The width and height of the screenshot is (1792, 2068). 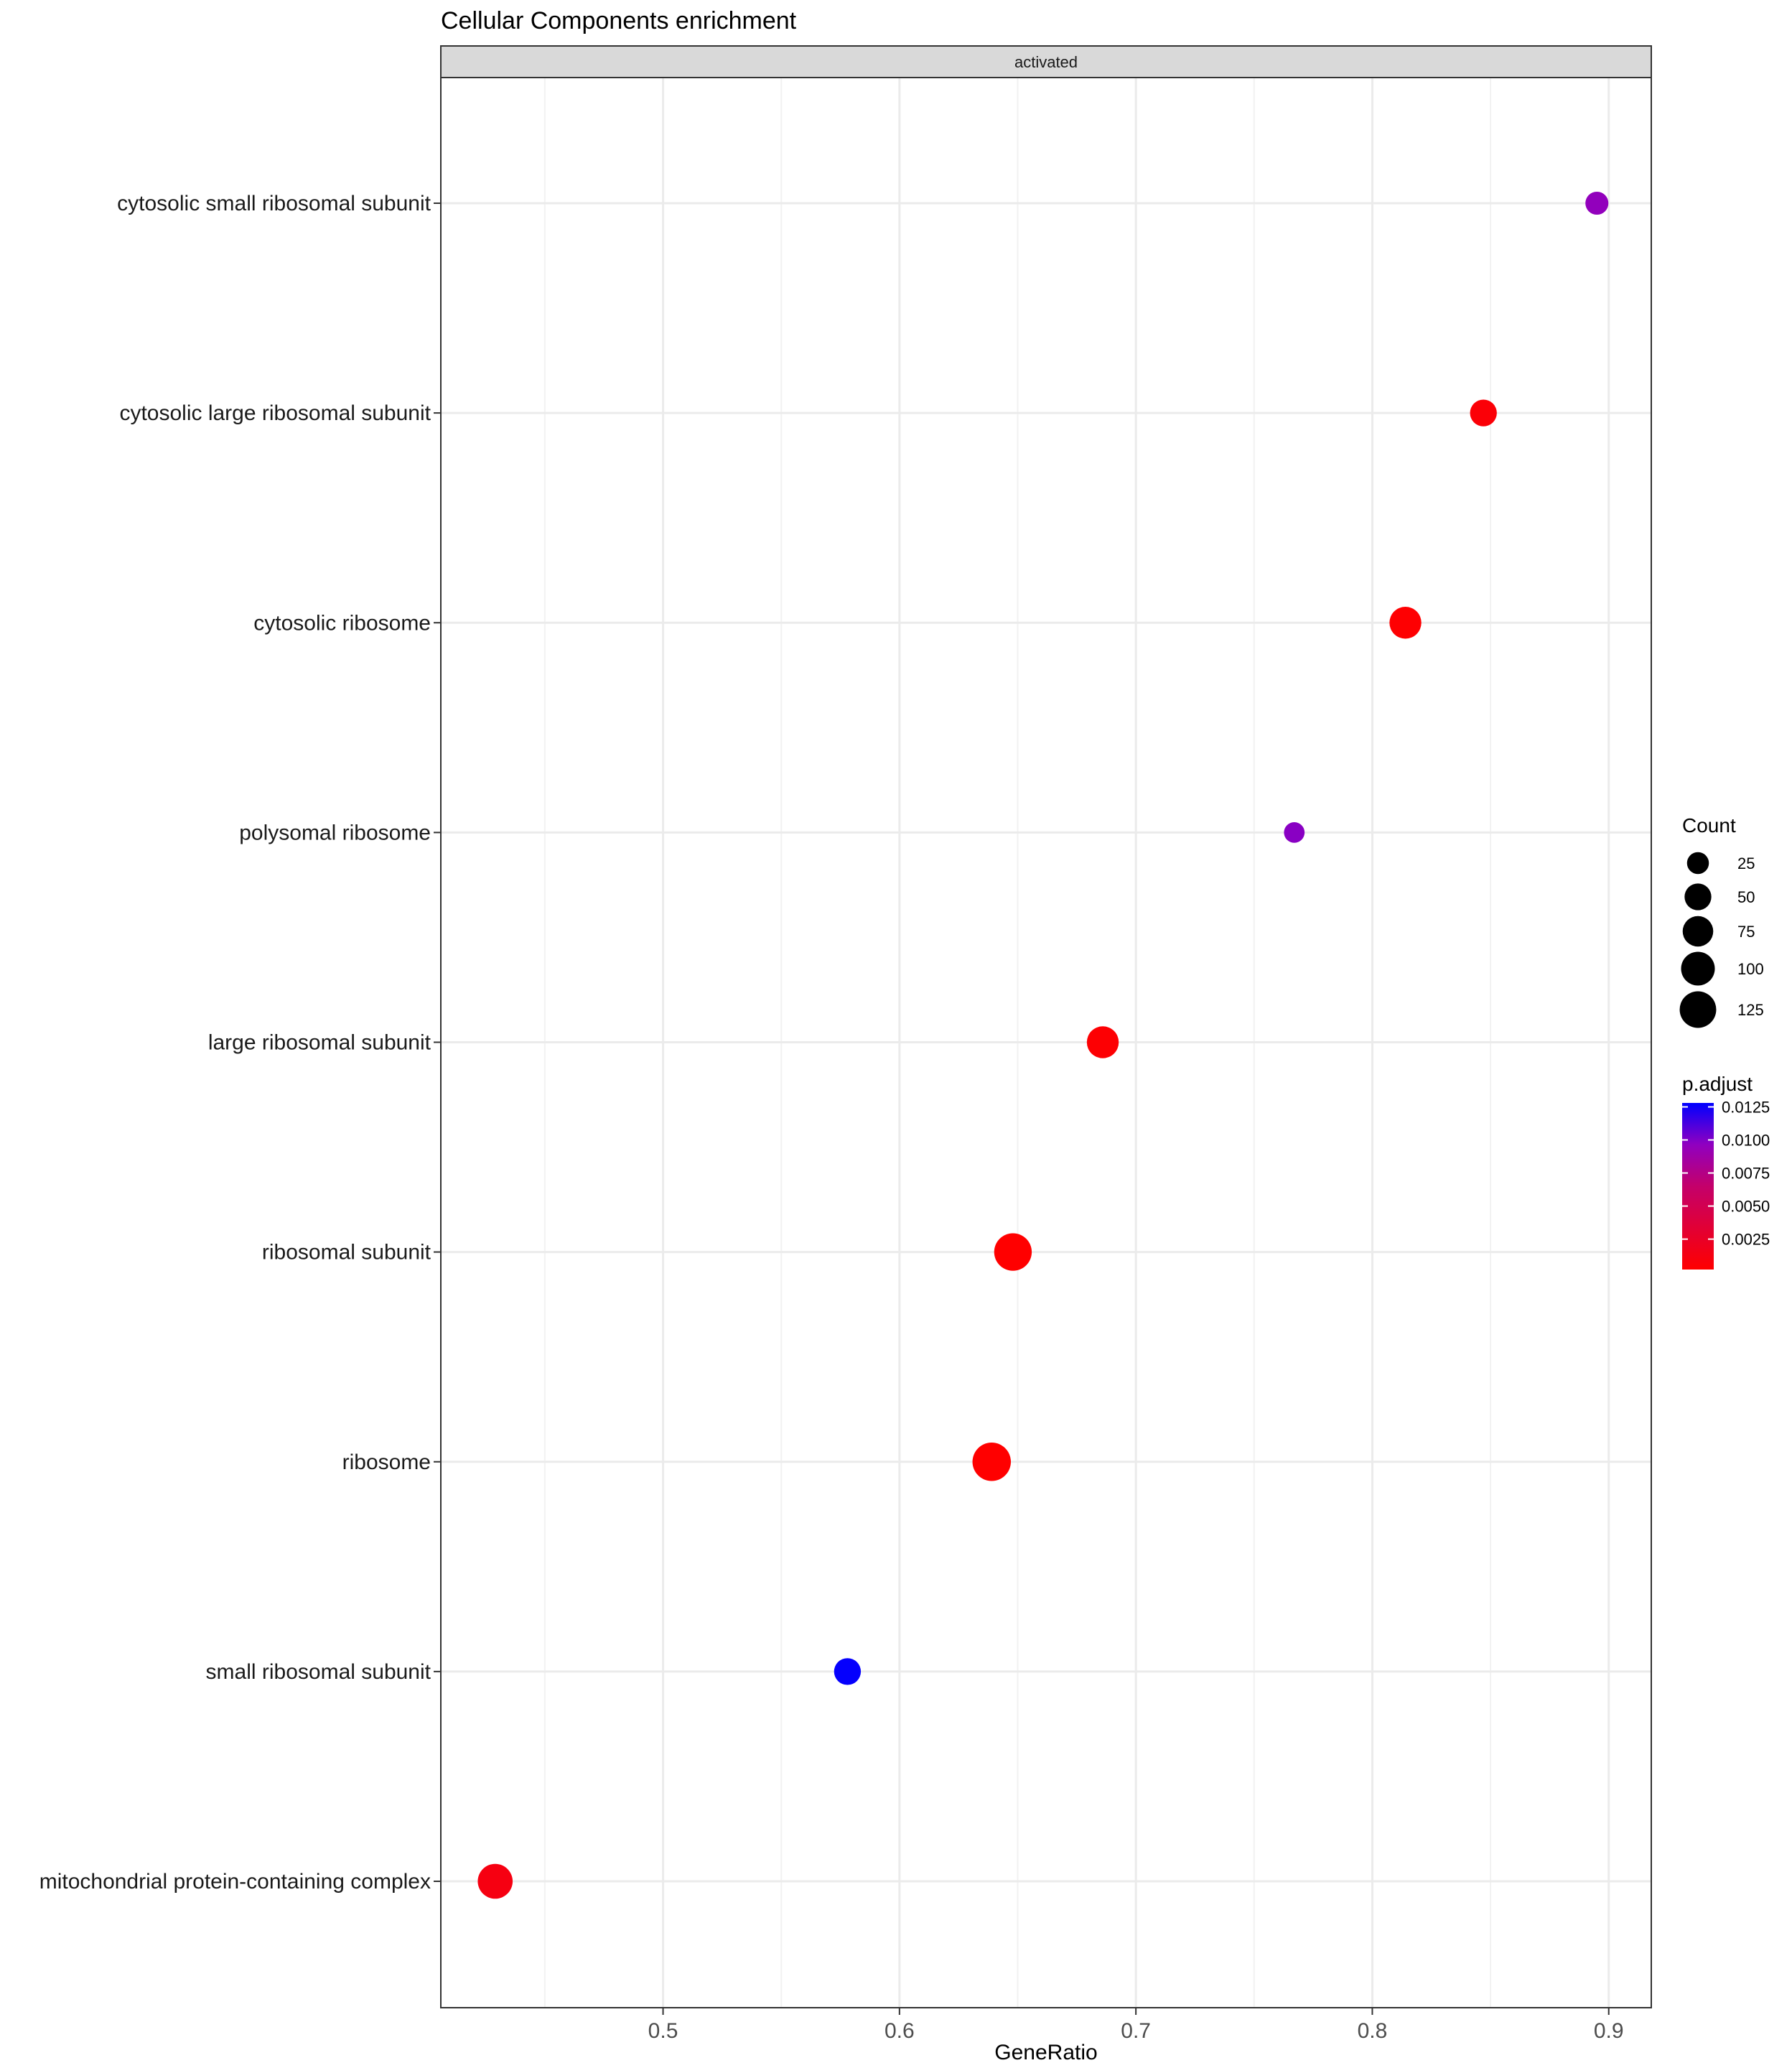 I want to click on chart-title: Cellular Components enrichment, so click(x=619, y=20).